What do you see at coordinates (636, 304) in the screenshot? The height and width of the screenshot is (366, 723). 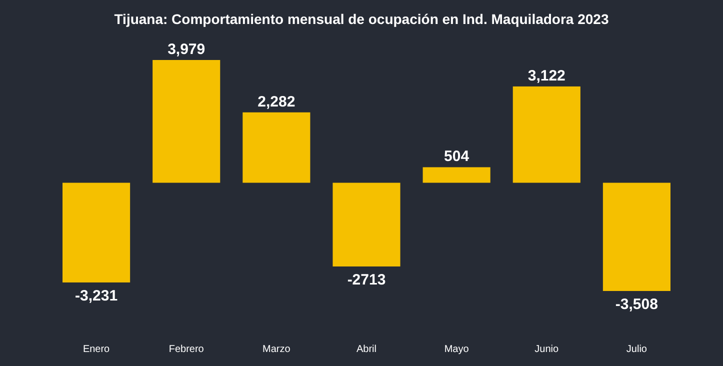 I see `data-label: -3,508` at bounding box center [636, 304].